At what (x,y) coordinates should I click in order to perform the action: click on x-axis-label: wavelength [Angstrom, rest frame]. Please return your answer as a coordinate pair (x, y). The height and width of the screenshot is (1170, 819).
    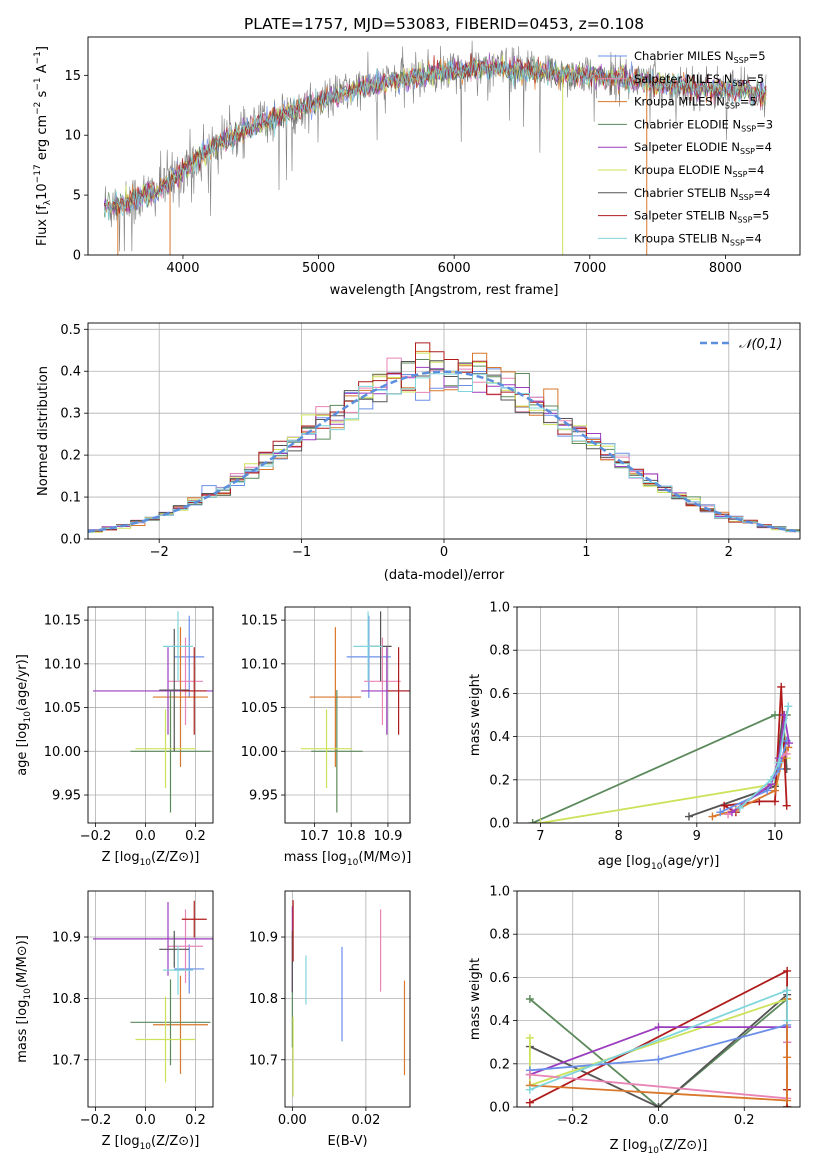
    Looking at the image, I should click on (444, 290).